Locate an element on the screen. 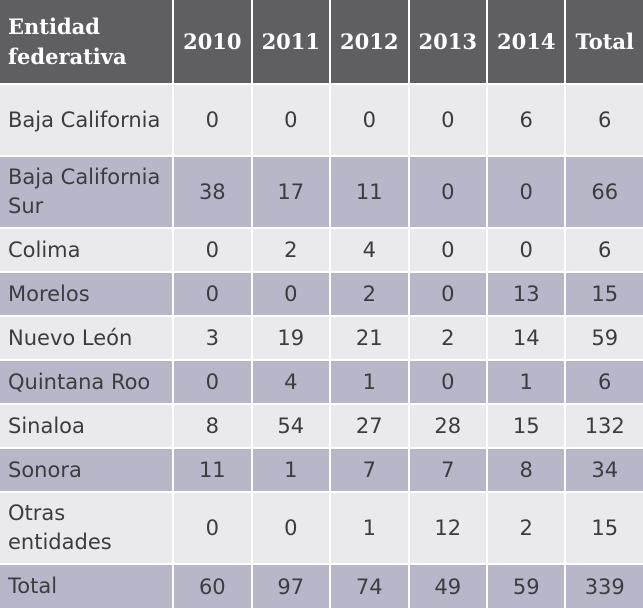  header-2010: 2010 is located at coordinates (213, 42).